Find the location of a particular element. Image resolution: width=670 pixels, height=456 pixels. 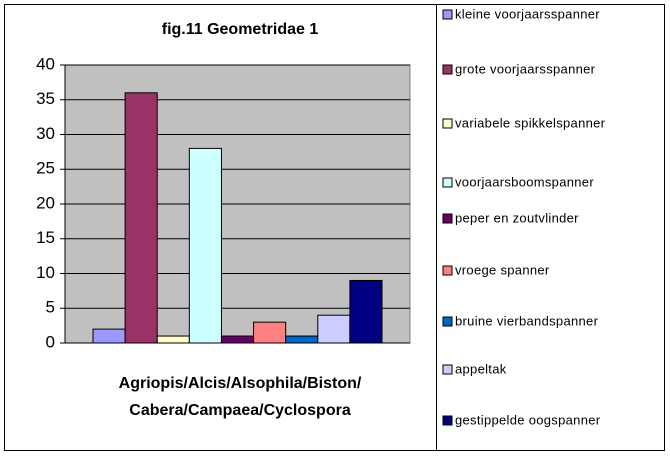

legend-label: voorjaarsboomspanner is located at coordinates (524, 181).